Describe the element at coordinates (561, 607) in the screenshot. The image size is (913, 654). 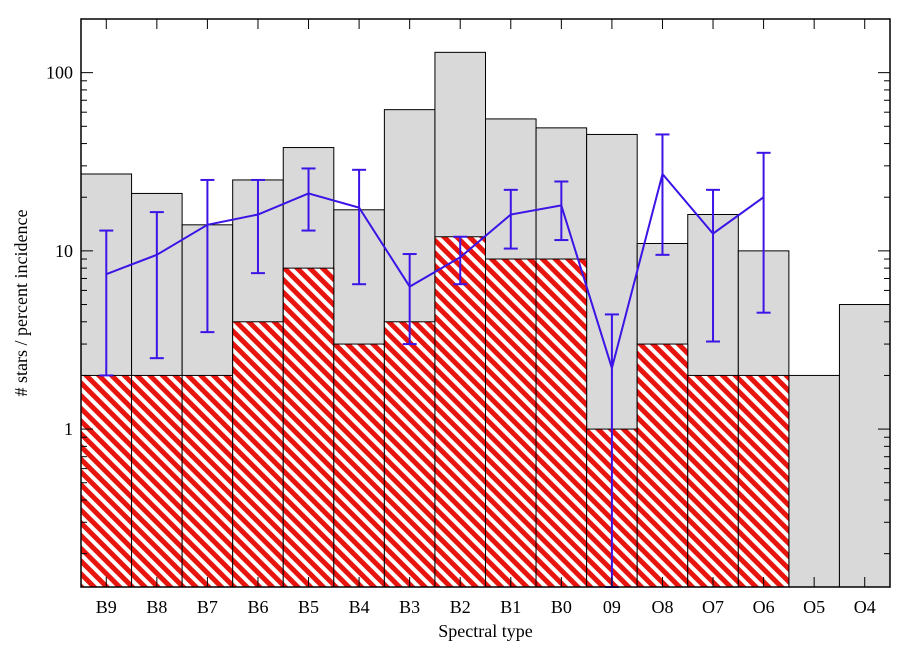
I see `x-tick-label-B0: B0` at that location.